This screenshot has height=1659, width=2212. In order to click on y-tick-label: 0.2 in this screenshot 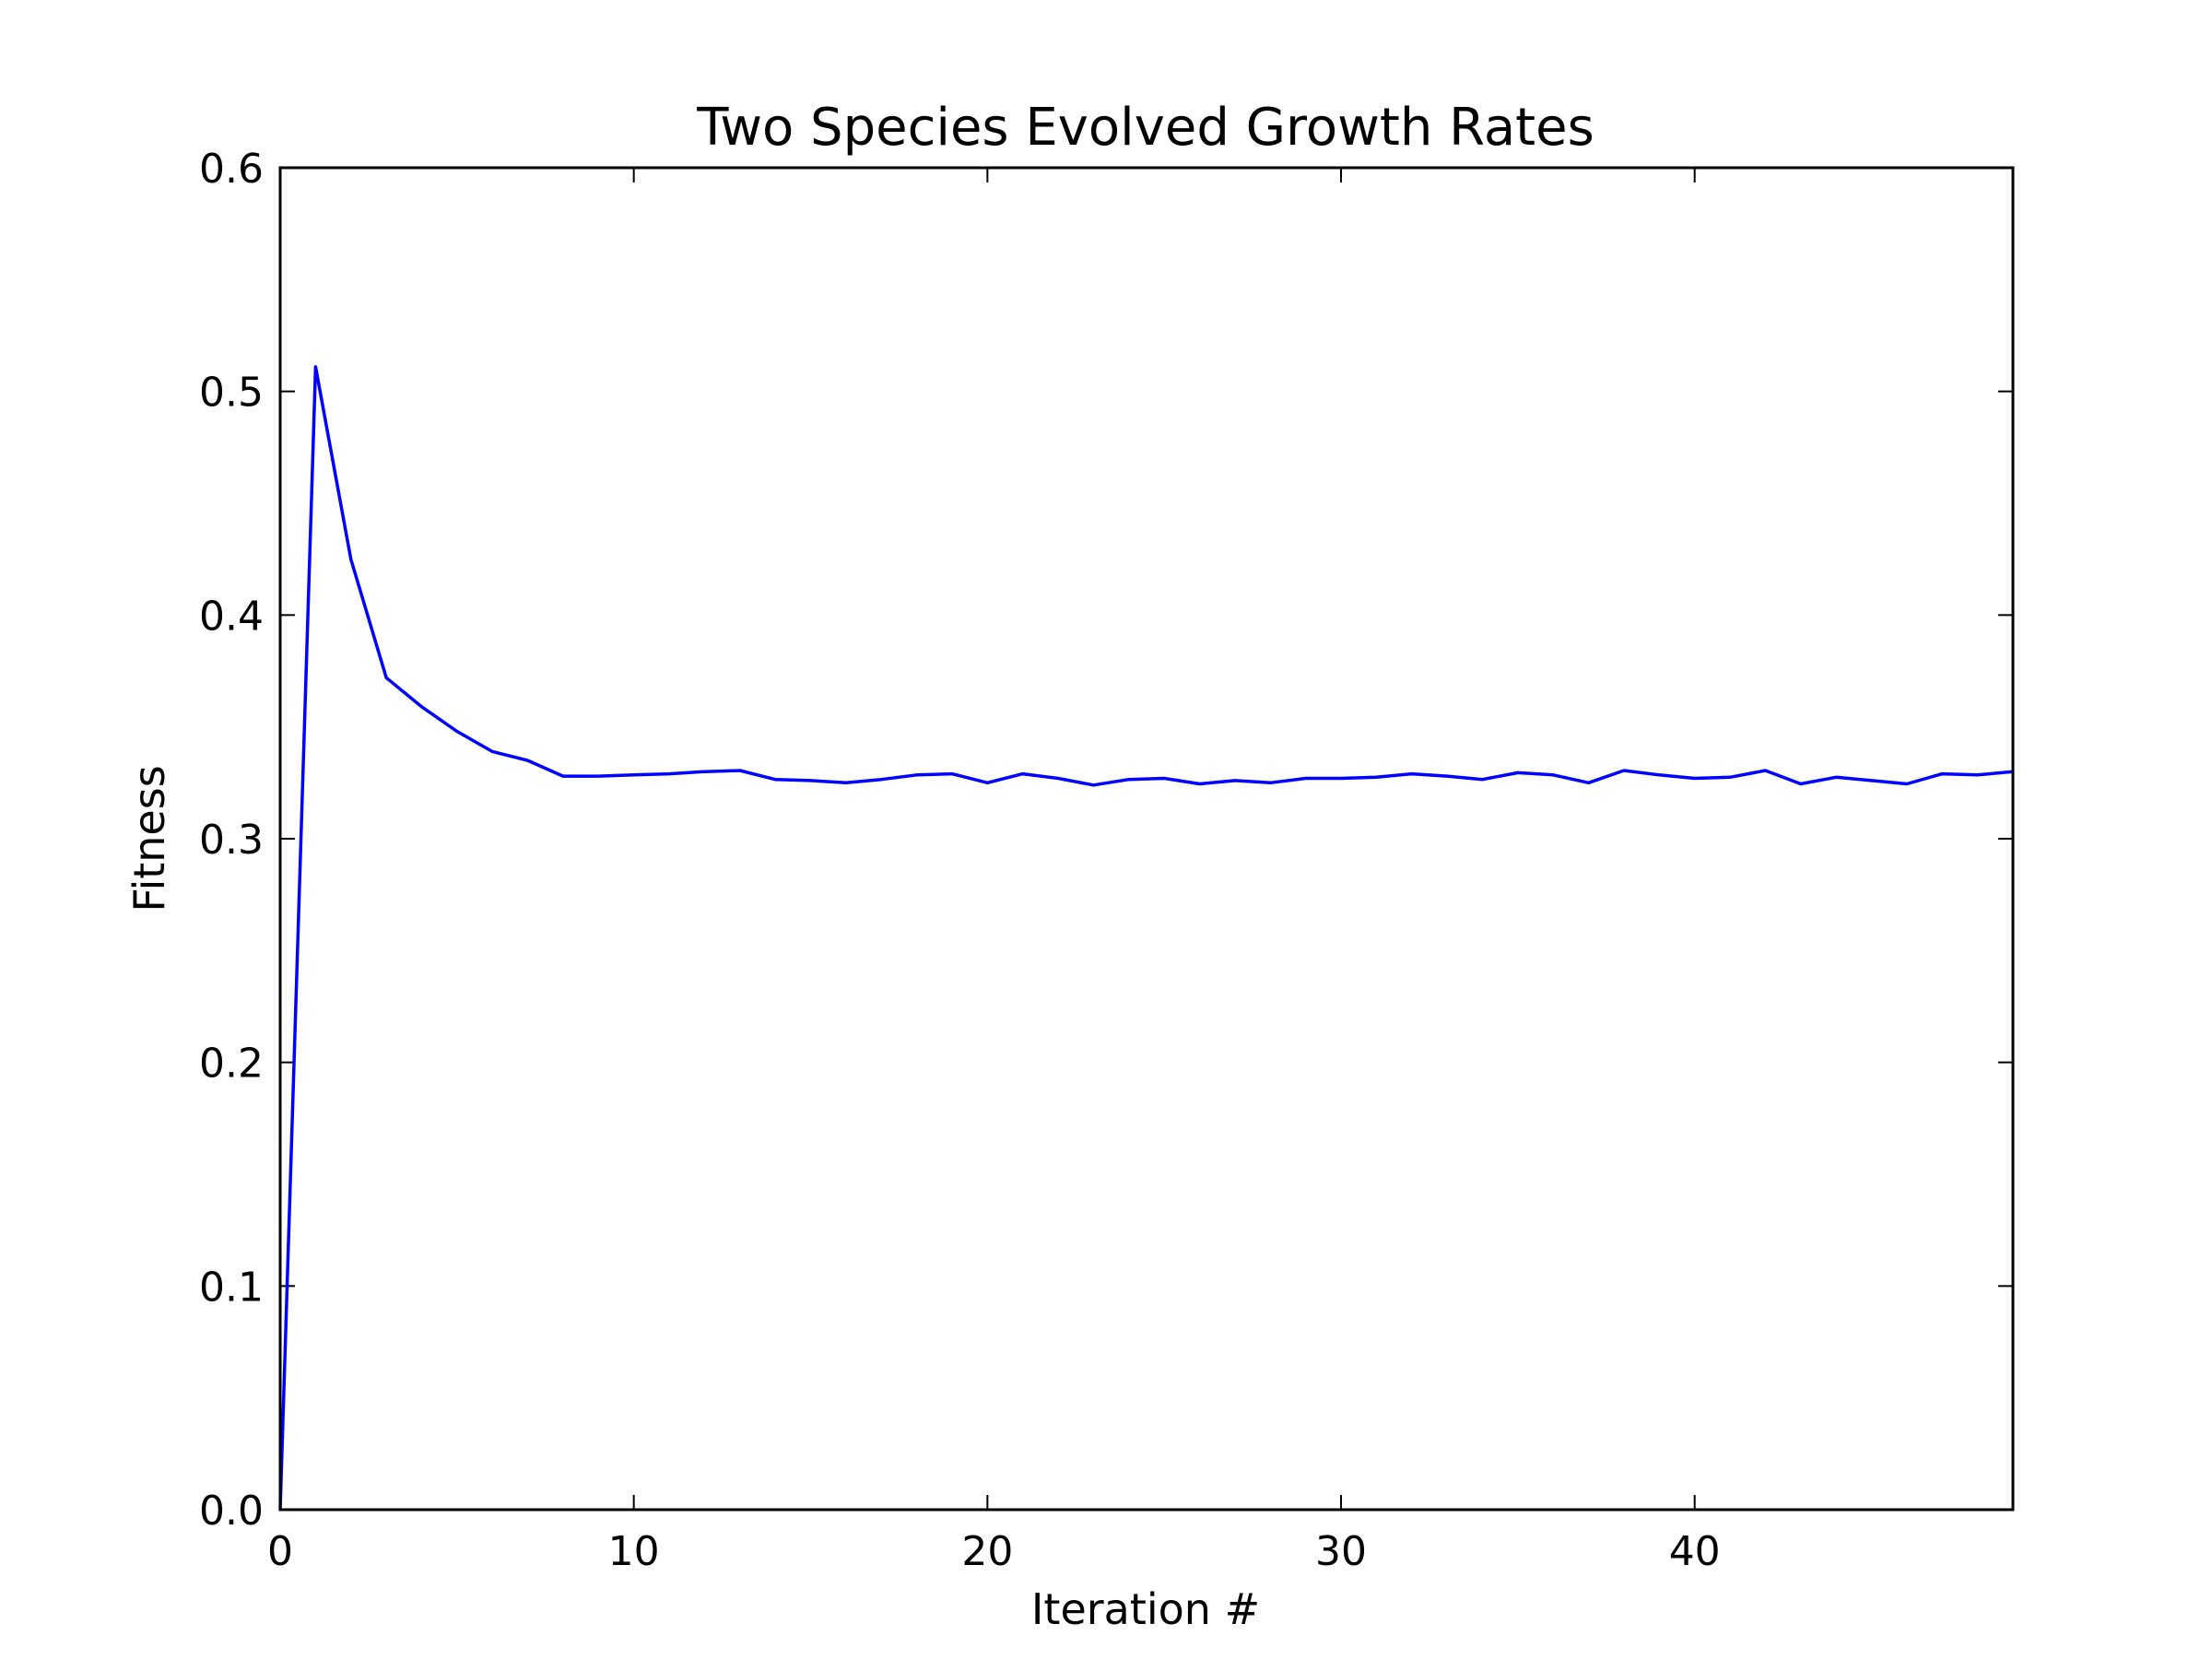, I will do `click(231, 1064)`.